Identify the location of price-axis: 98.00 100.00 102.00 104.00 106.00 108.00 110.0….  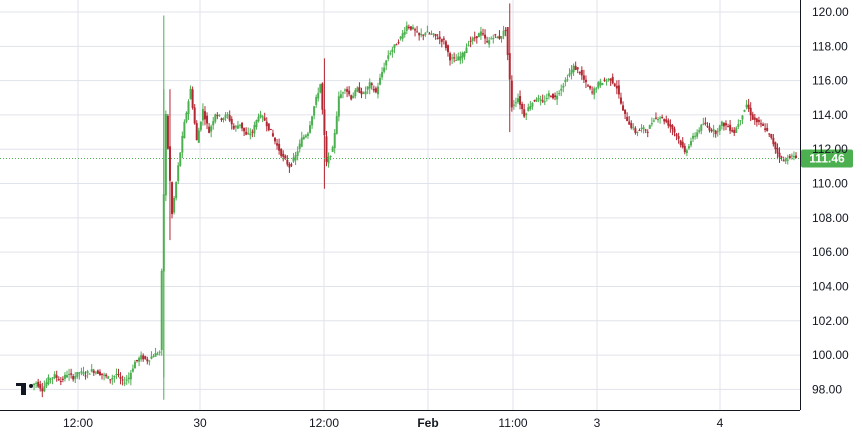
(825, 205).